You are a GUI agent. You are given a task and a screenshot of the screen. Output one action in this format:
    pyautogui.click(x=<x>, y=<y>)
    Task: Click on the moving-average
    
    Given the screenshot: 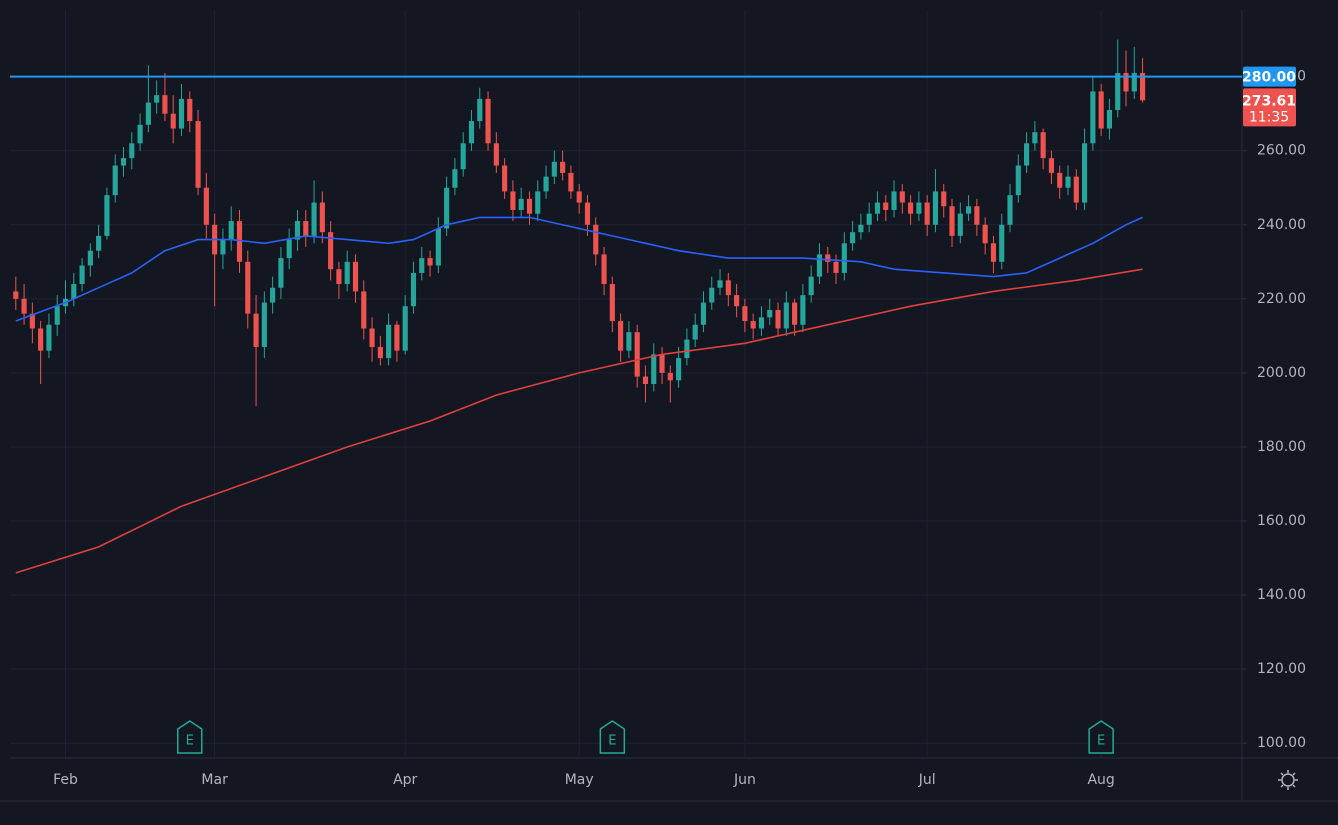 What is the action you would take?
    pyautogui.click(x=579, y=269)
    